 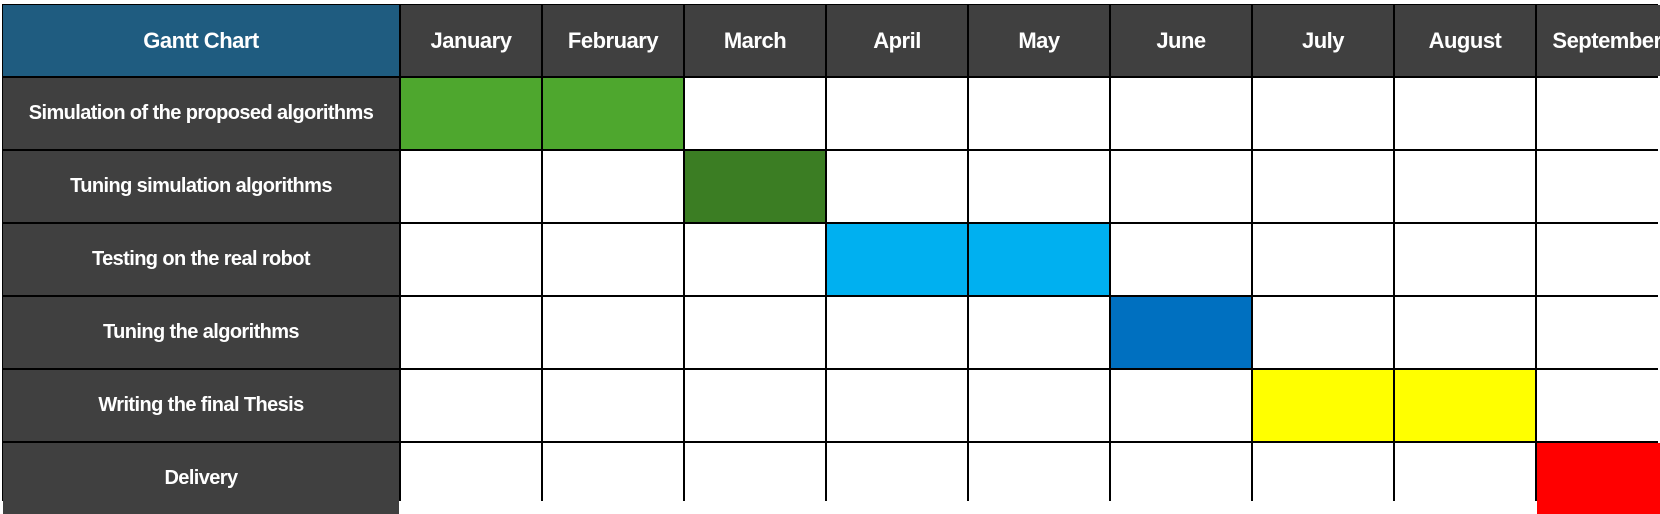 What do you see at coordinates (1598, 40) in the screenshot?
I see `month-header: September` at bounding box center [1598, 40].